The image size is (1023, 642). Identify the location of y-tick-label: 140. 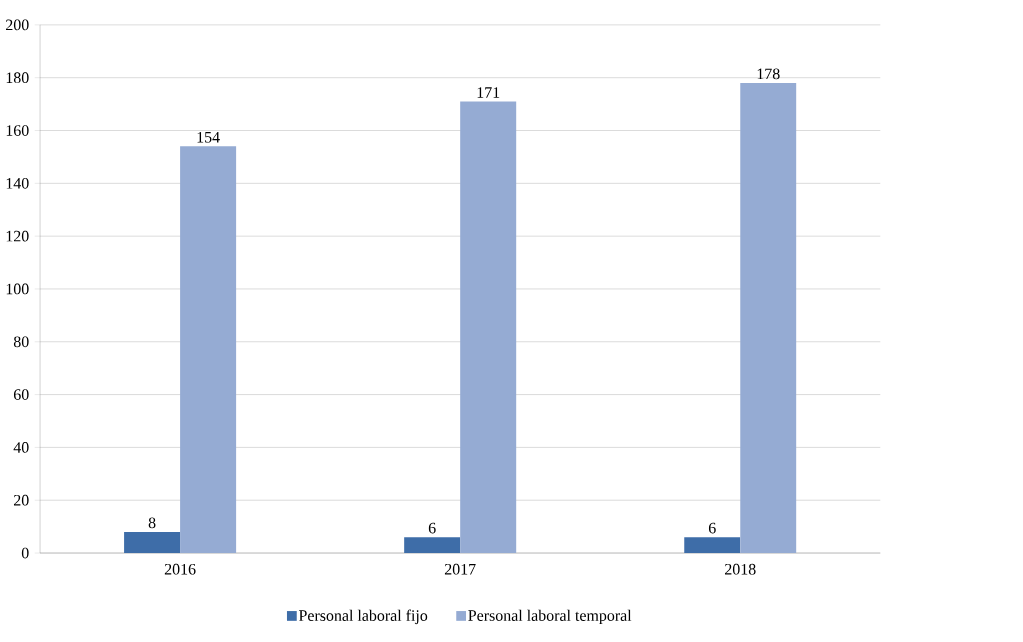
(17, 183).